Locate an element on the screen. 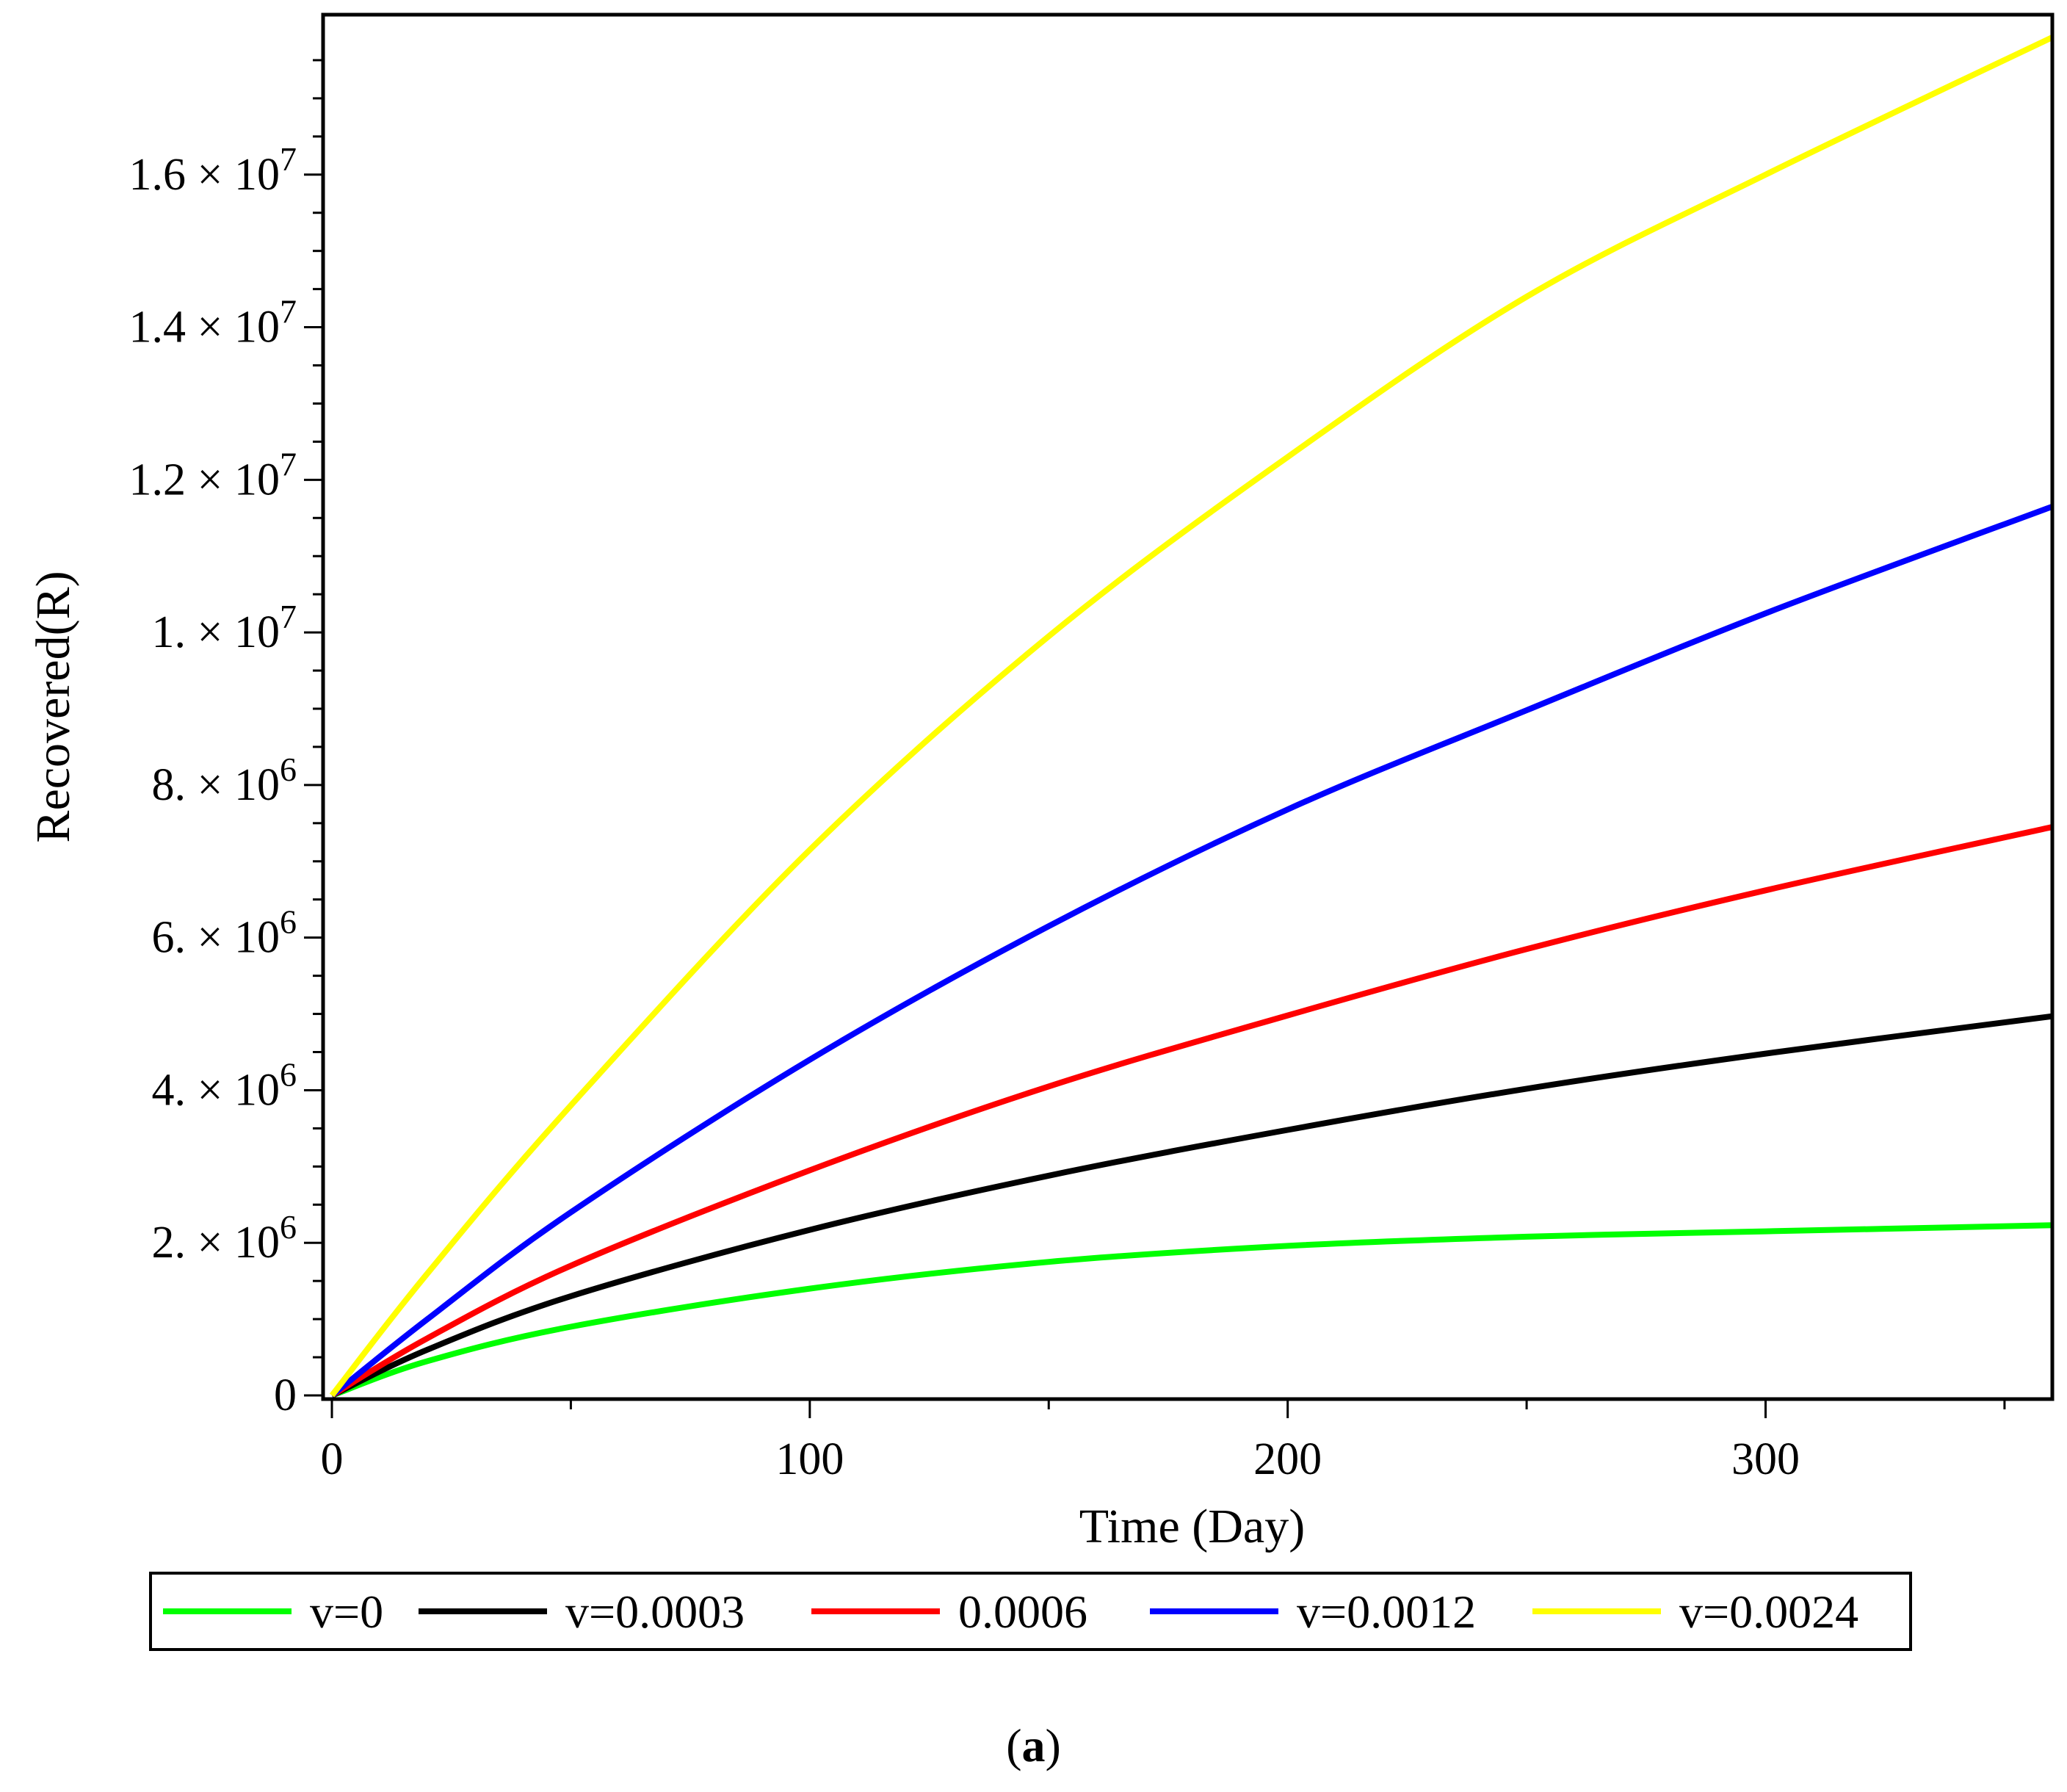 The image size is (2067, 1792). y-tick-label-5: 1. × 107 is located at coordinates (224, 627).